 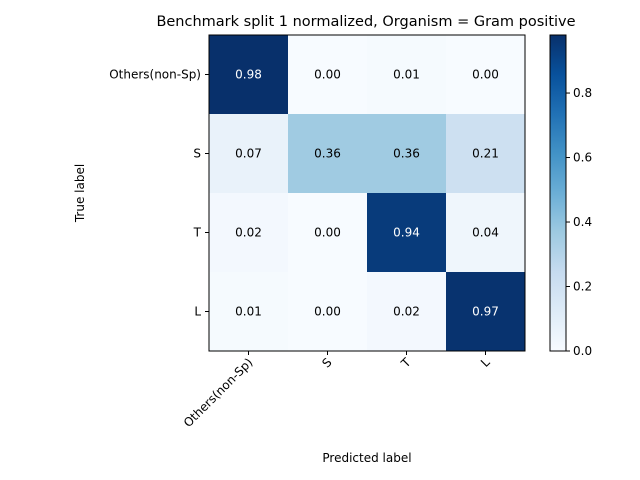 What do you see at coordinates (582, 158) in the screenshot?
I see `colorbar-tick-label: 0.6` at bounding box center [582, 158].